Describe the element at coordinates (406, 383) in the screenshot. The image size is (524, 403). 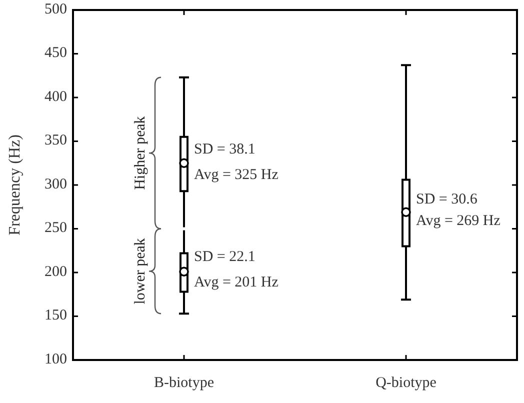
I see `x-tick-label: Q-biotype` at that location.